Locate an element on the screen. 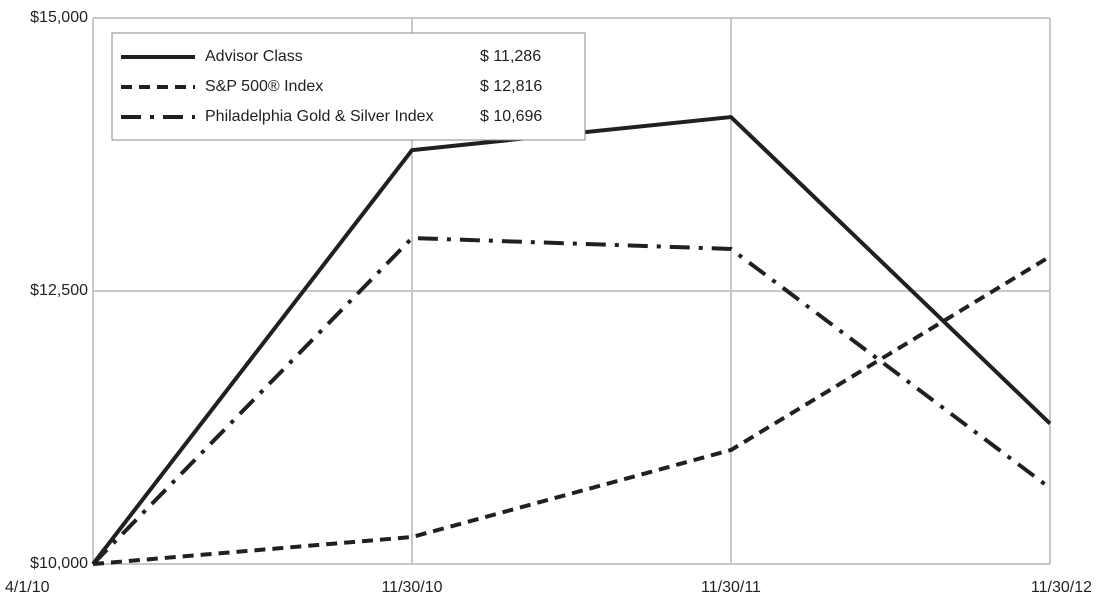 Image resolution: width=1097 pixels, height=603 pixels. y-tick-label: $15,000 is located at coordinates (59, 17).